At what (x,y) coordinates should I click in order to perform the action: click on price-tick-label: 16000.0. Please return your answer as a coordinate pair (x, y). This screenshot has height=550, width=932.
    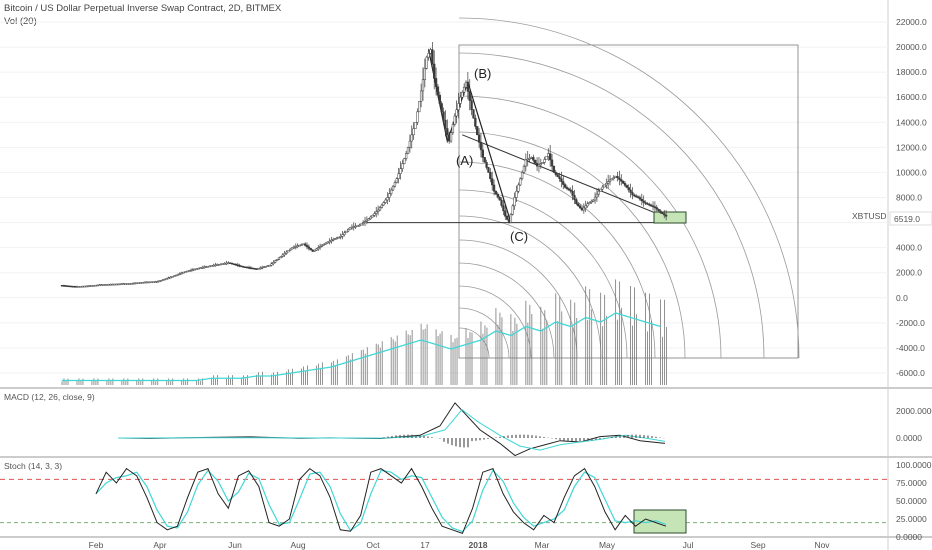
    Looking at the image, I should click on (911, 97).